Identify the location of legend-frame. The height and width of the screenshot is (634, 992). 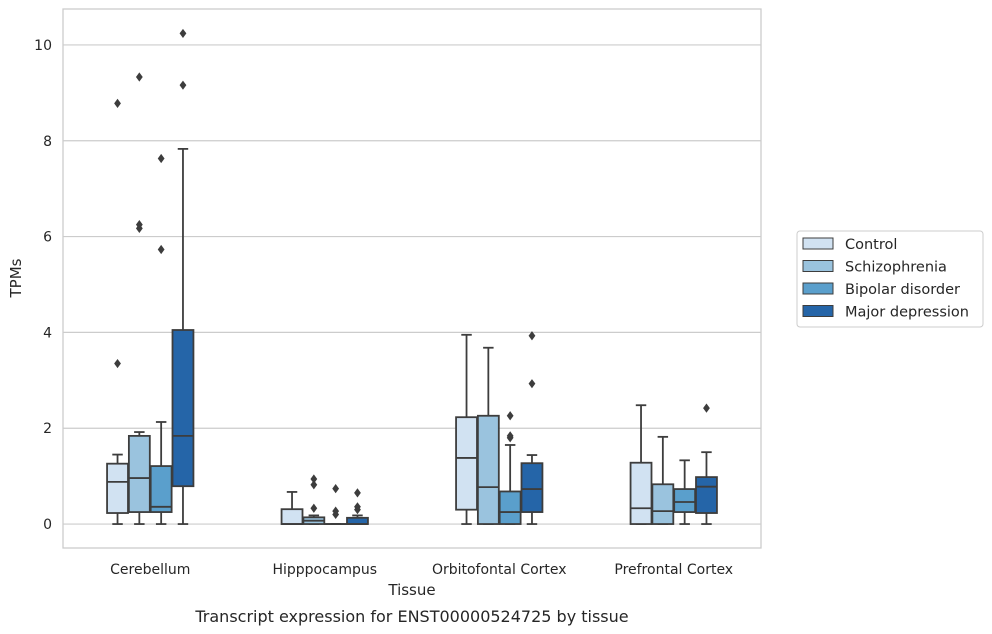
(890, 279).